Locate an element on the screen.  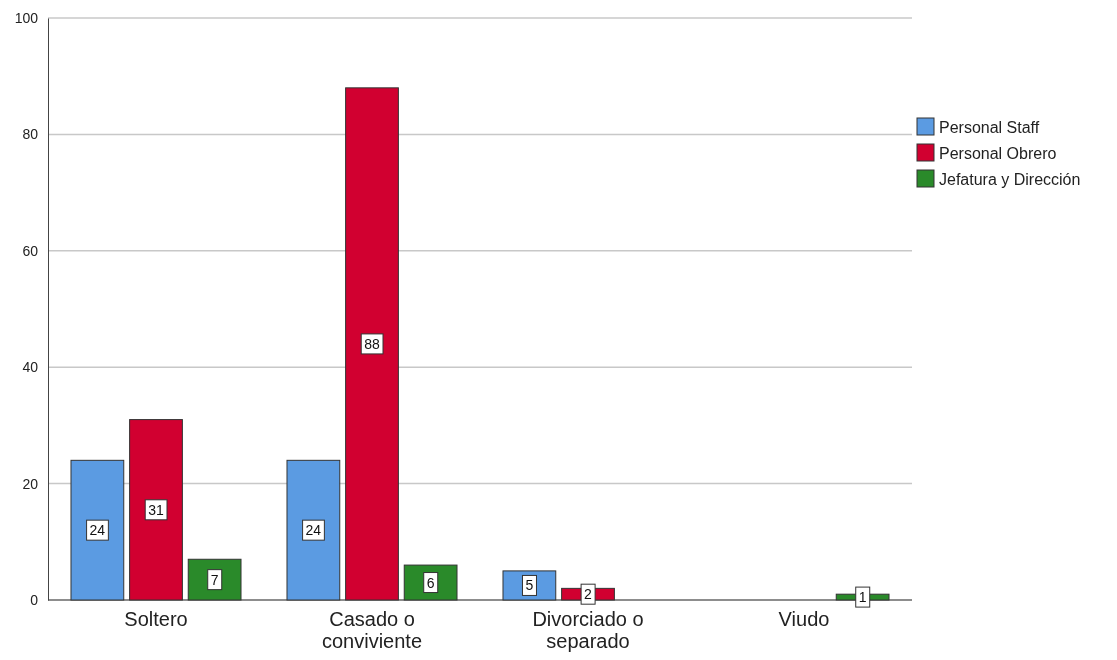
y-tick-label: 20 is located at coordinates (30, 483).